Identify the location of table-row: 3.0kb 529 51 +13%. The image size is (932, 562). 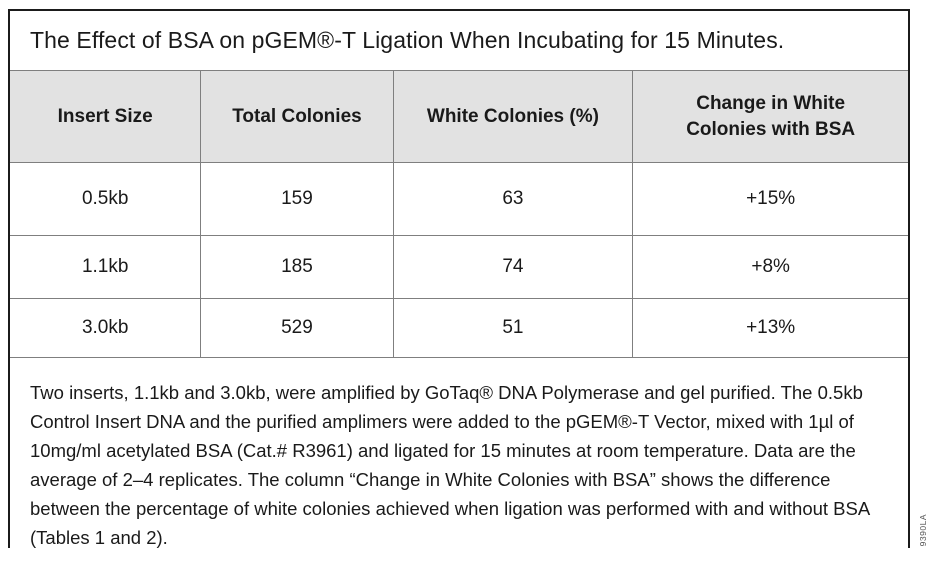
(459, 328).